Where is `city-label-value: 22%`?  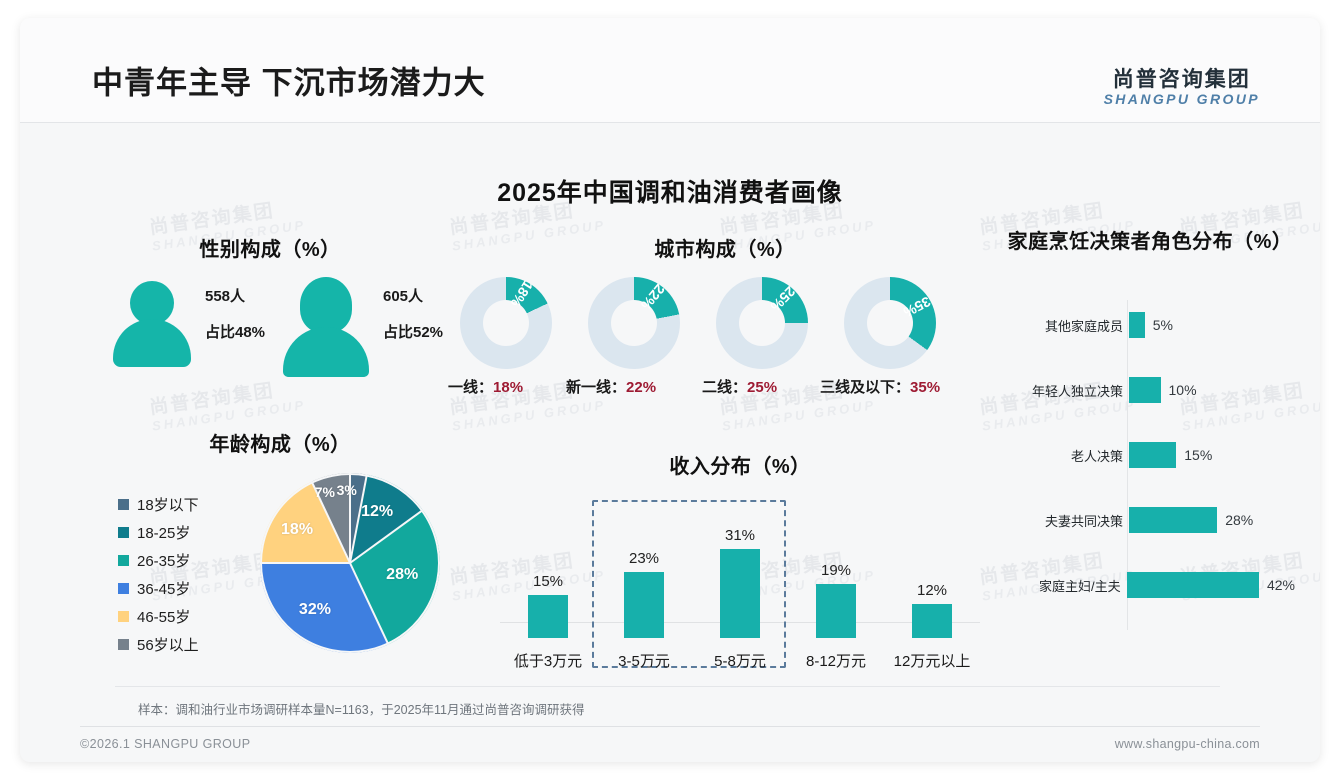 city-label-value: 22% is located at coordinates (641, 387).